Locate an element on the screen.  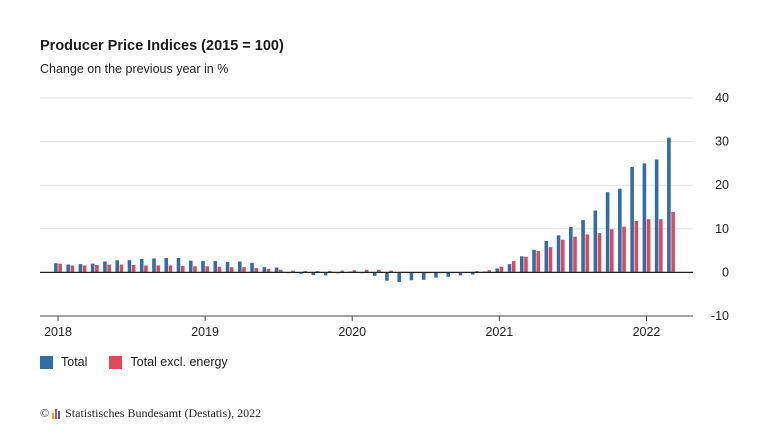
x-tick-label: 2020 is located at coordinates (352, 332).